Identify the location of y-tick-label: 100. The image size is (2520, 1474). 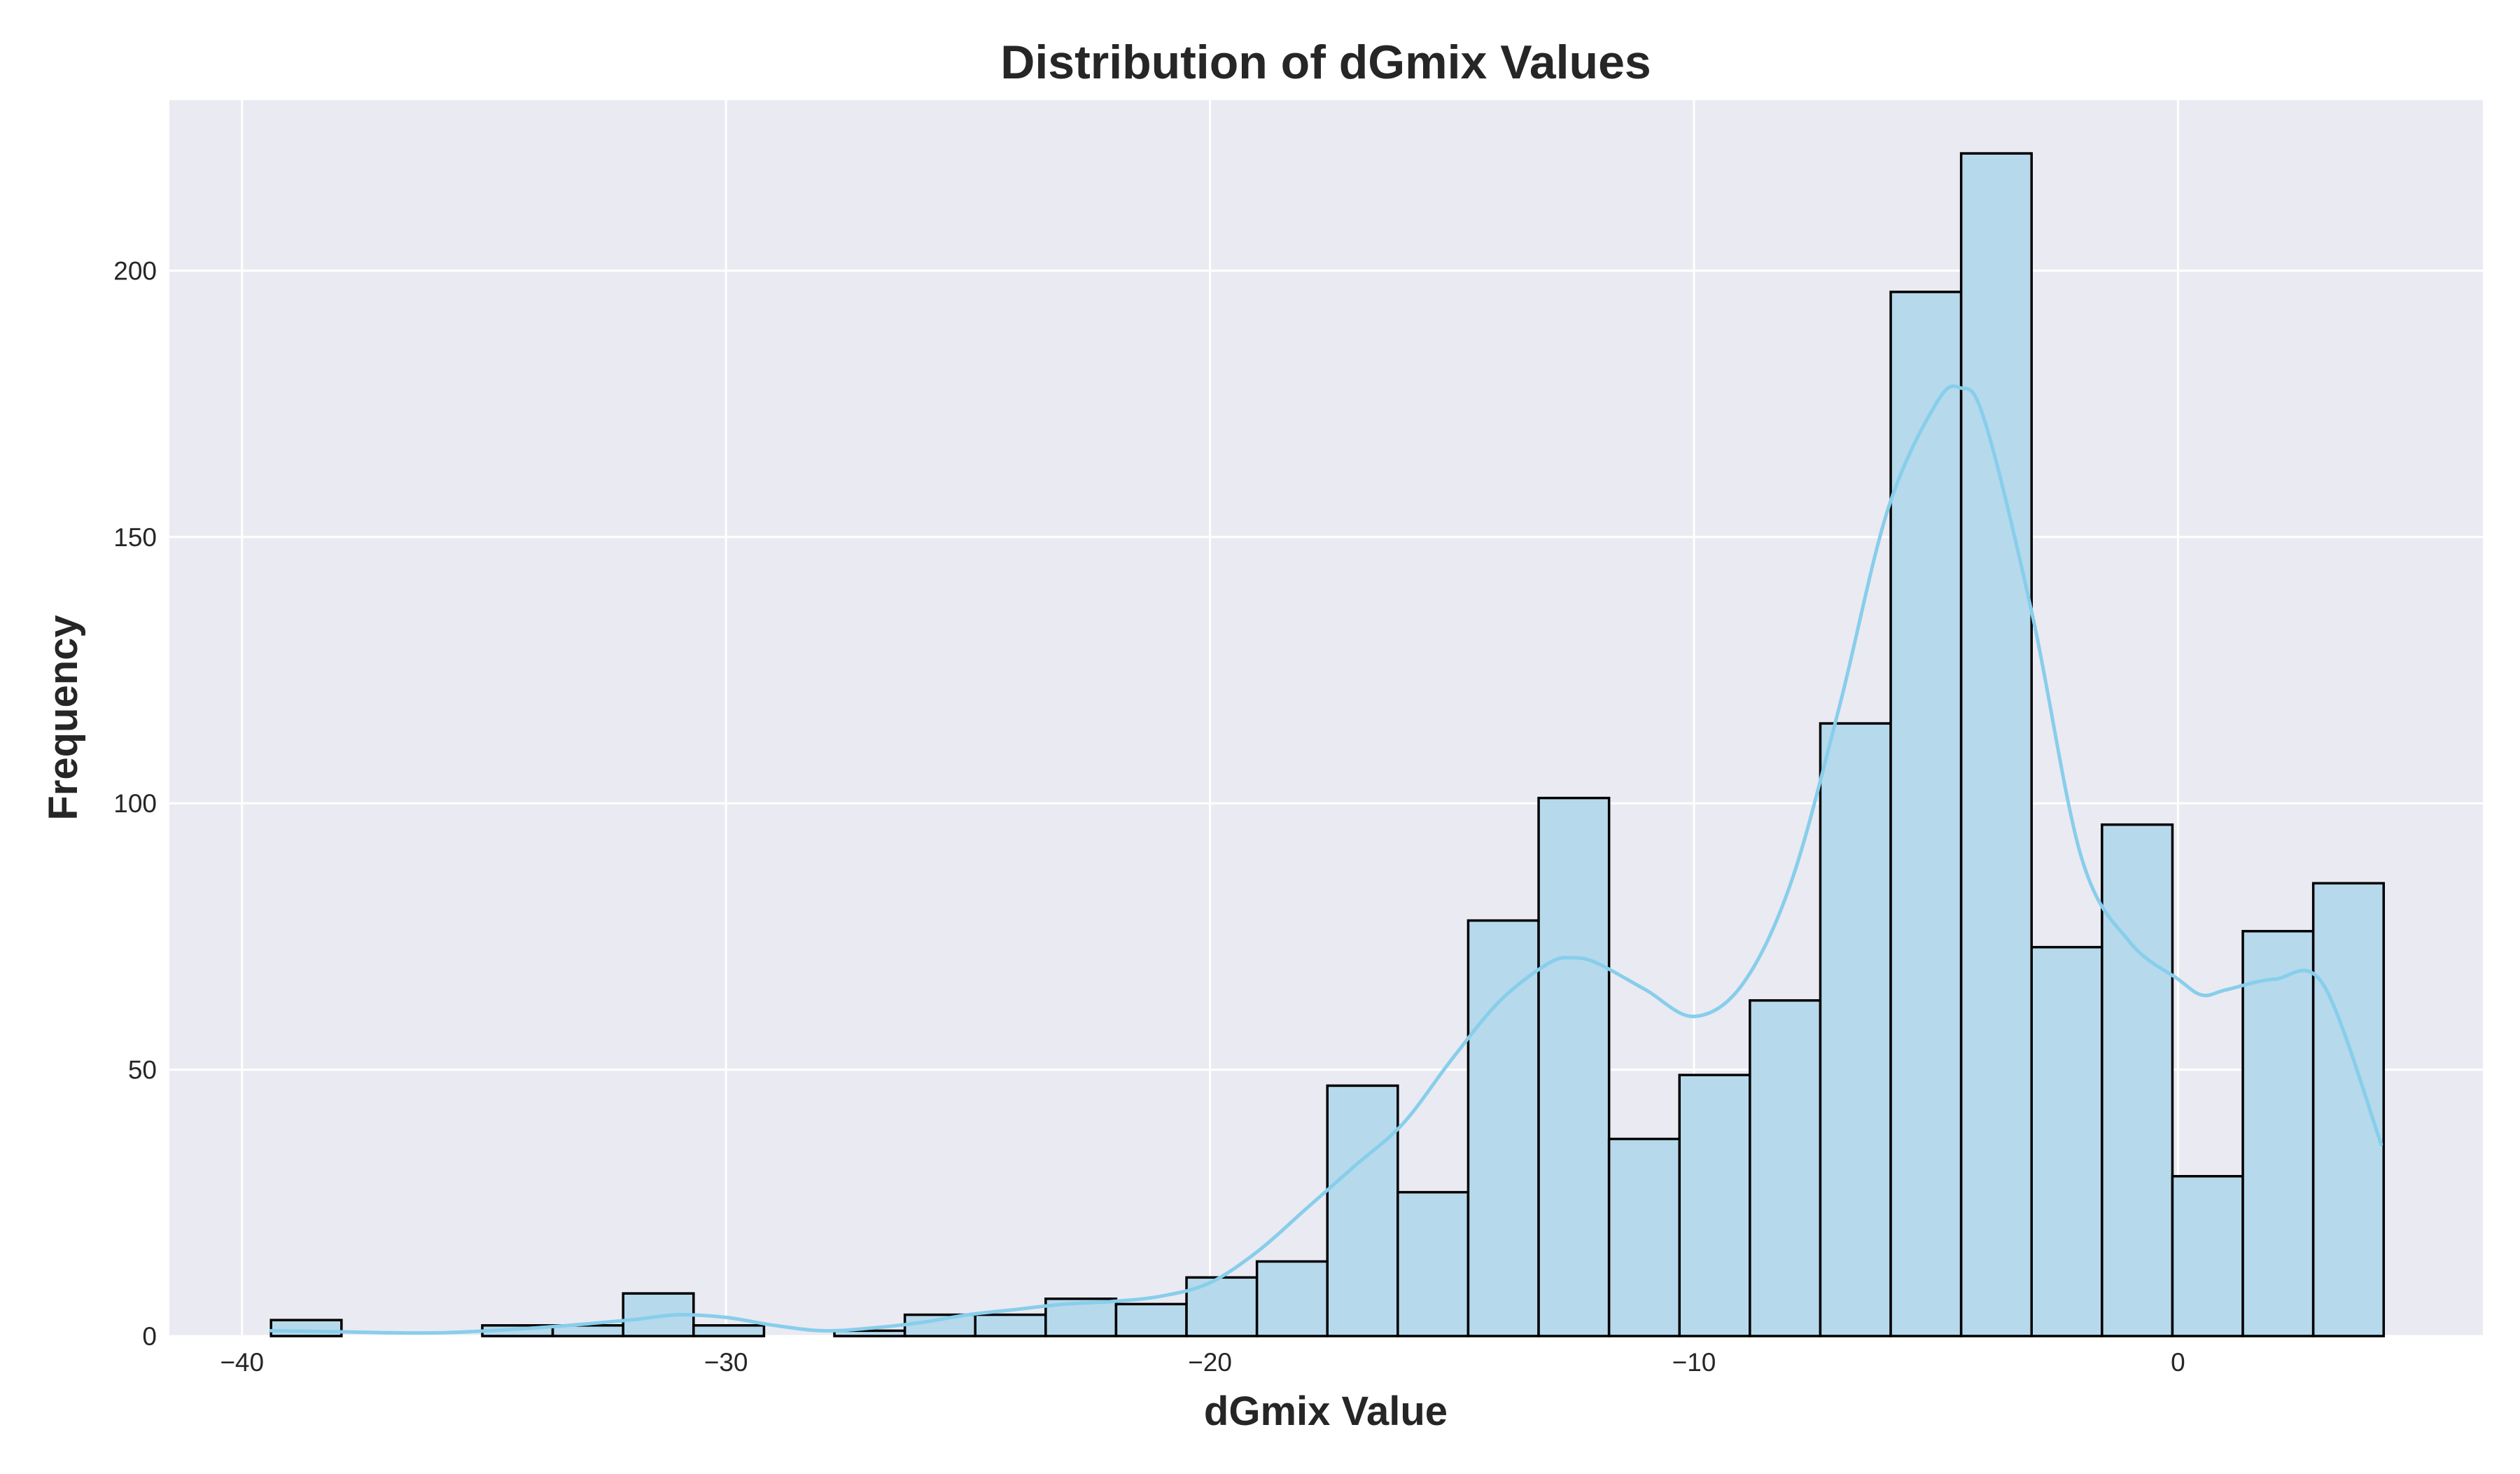
(135, 803).